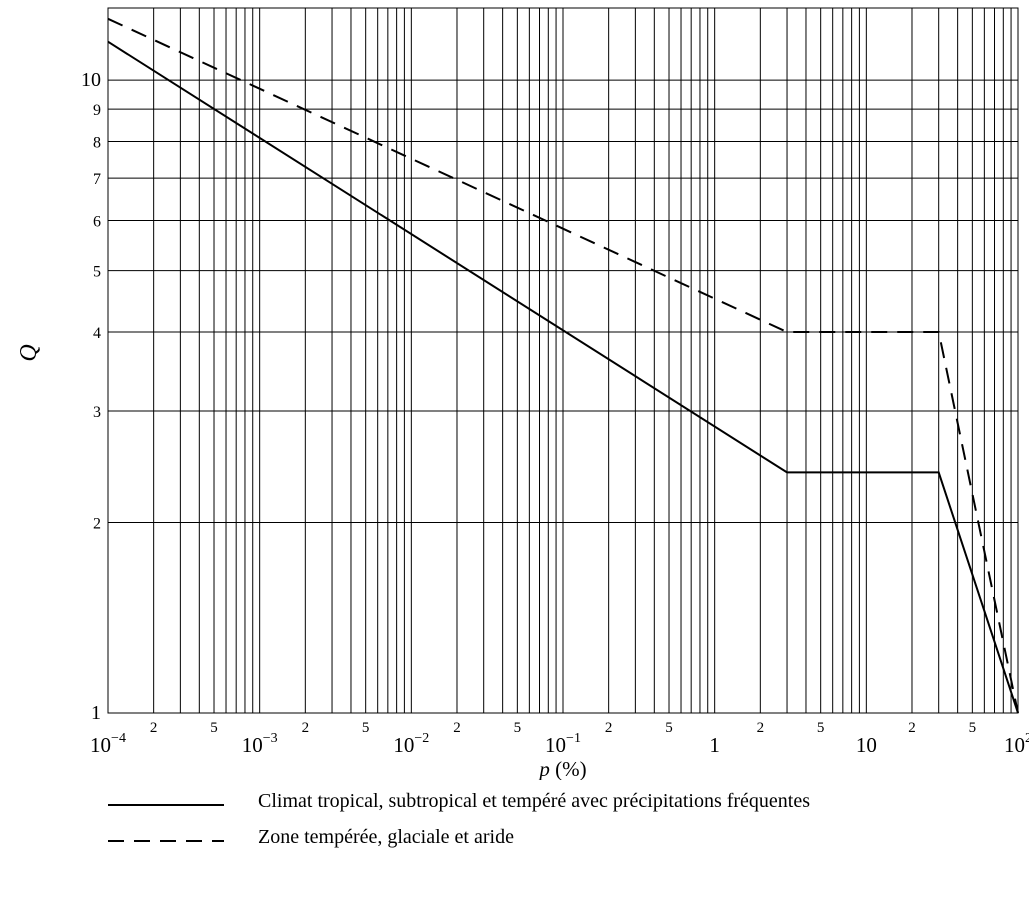 The height and width of the screenshot is (898, 1029). I want to click on x-axis-label: p (%), so click(561, 768).